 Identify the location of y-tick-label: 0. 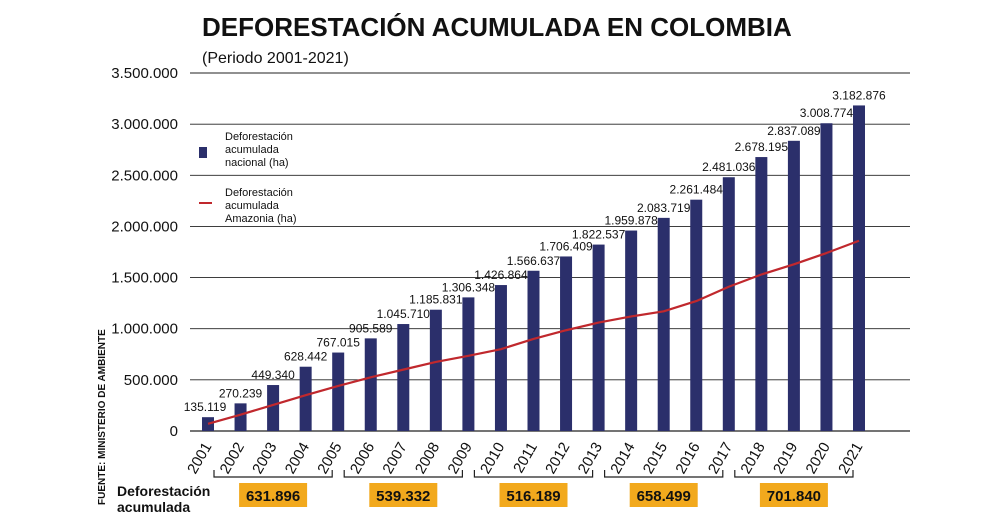
(174, 431).